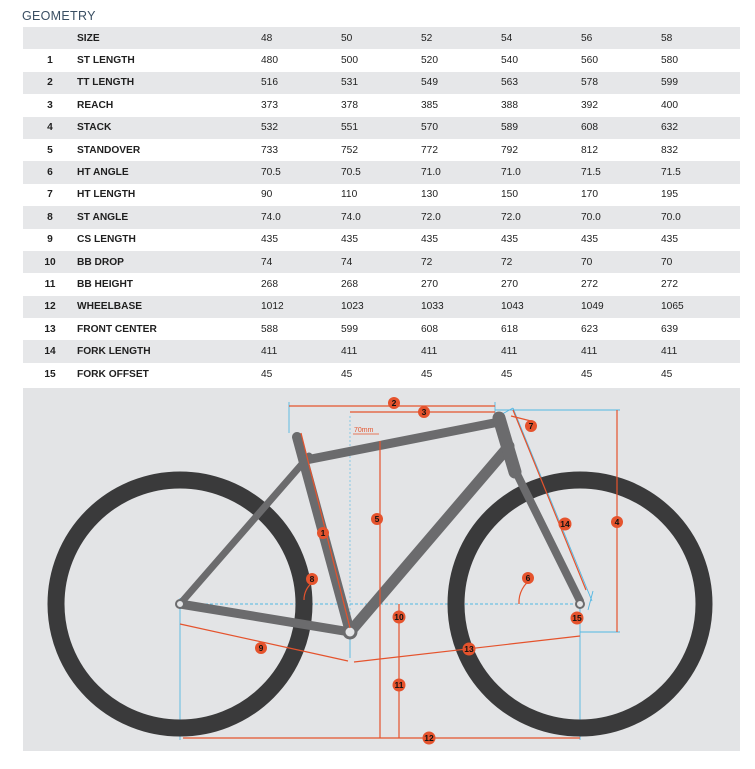 The image size is (755, 769). Describe the element at coordinates (469, 649) in the screenshot. I see `dimension-marker-13: 13` at that location.